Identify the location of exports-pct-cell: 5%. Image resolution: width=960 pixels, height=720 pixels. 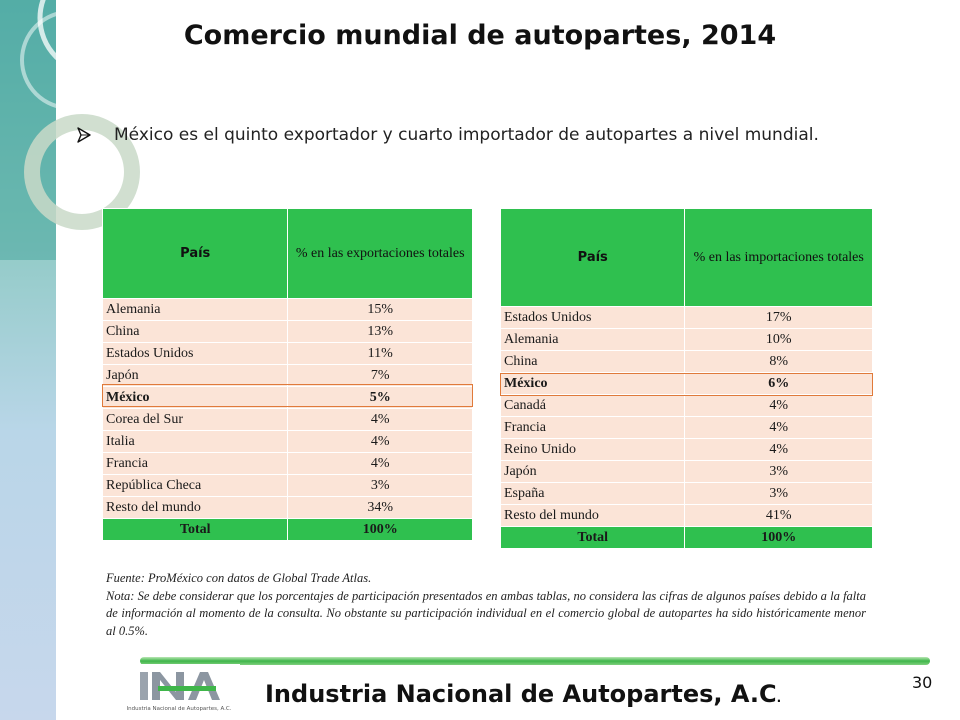
(380, 397).